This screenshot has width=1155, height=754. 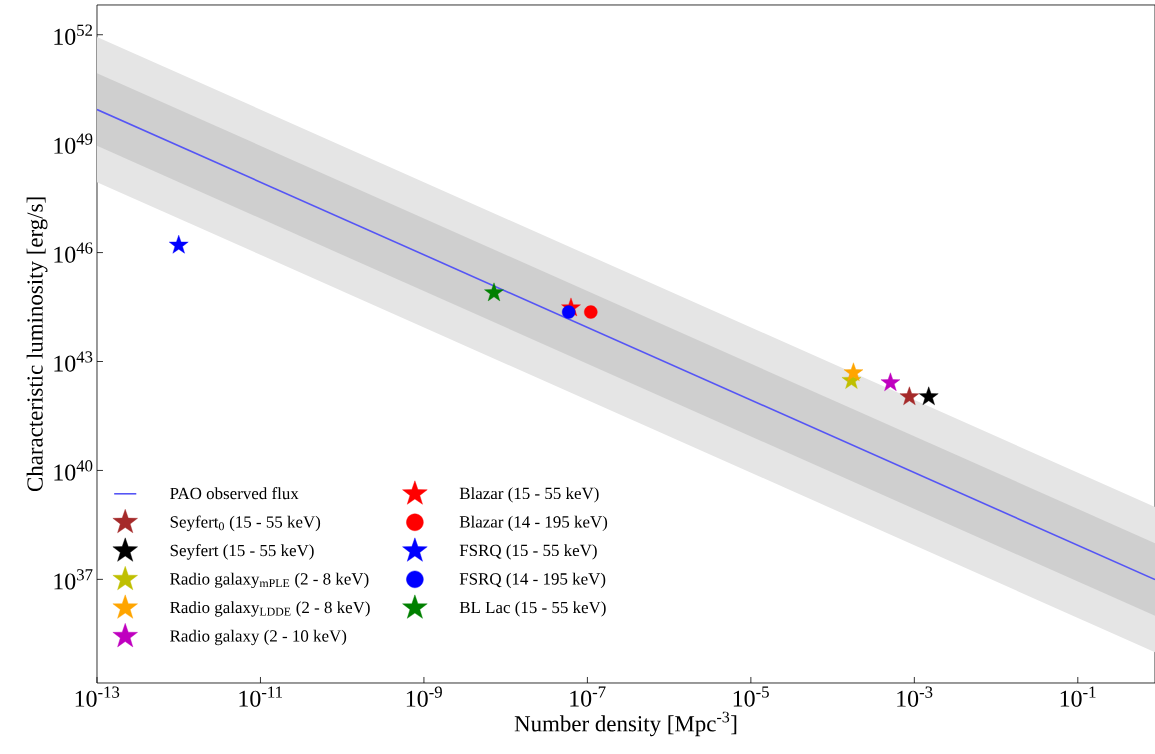 What do you see at coordinates (73, 252) in the screenshot?
I see `y-tick-label: 10$^{46}$` at bounding box center [73, 252].